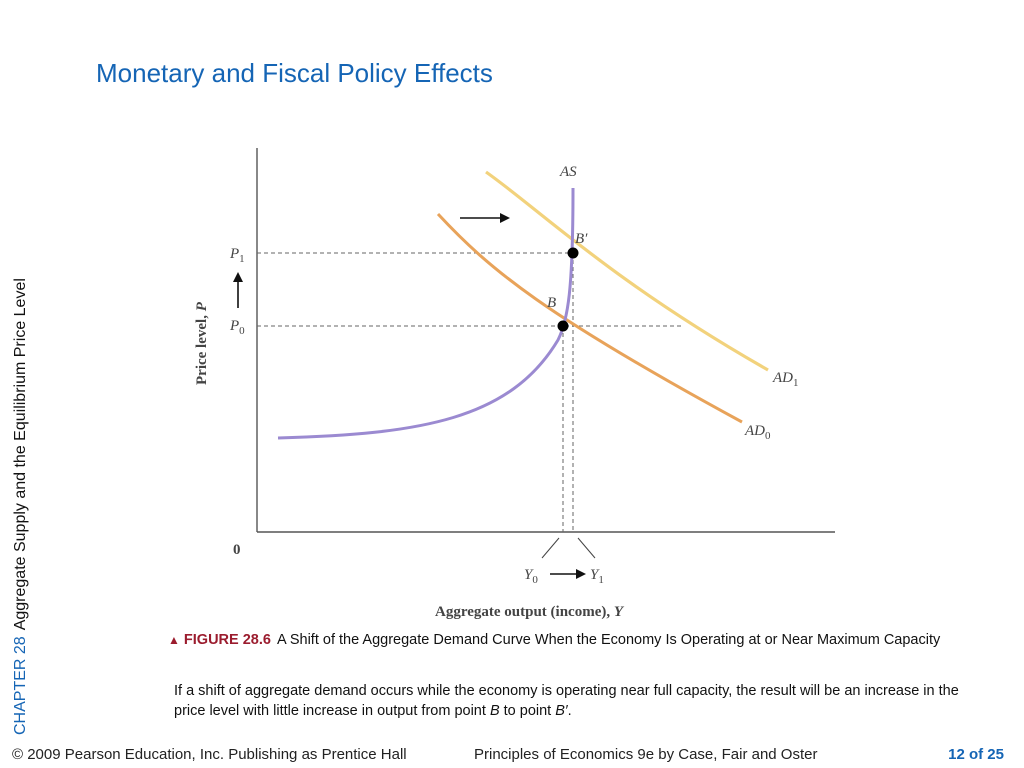  I want to click on origin-label: 0, so click(237, 550).